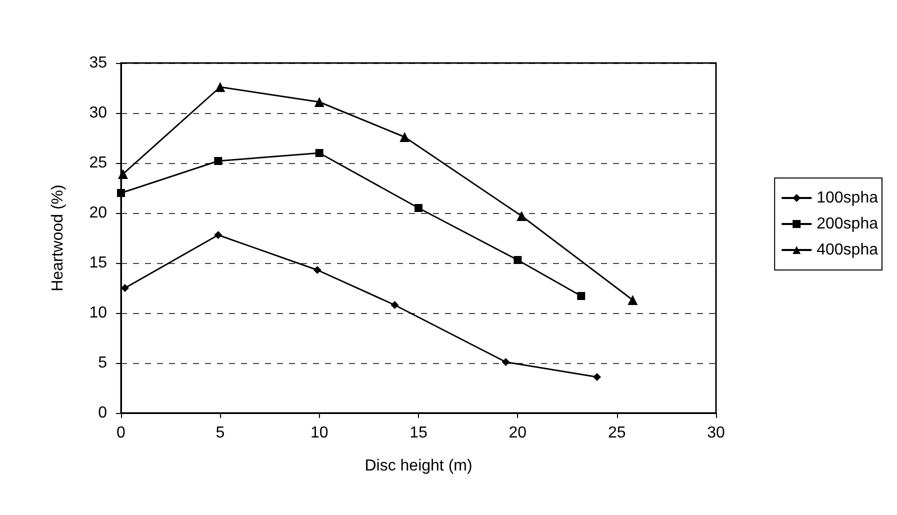 The height and width of the screenshot is (515, 897). I want to click on x-axis-title: Disc height (m), so click(418, 466).